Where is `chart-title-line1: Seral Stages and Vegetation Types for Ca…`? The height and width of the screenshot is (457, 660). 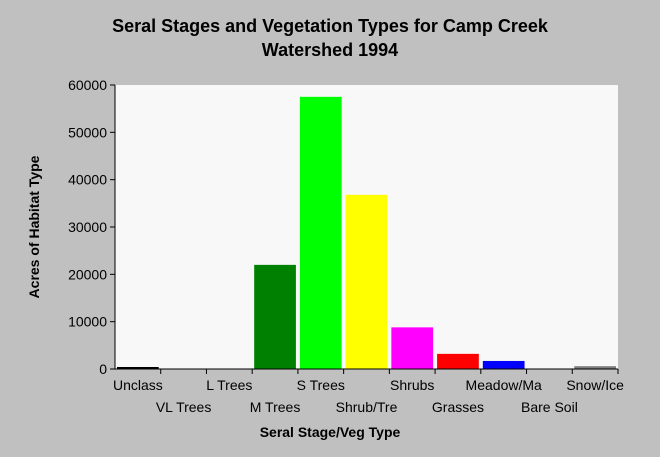
chart-title-line1: Seral Stages and Vegetation Types for Ca… is located at coordinates (330, 26).